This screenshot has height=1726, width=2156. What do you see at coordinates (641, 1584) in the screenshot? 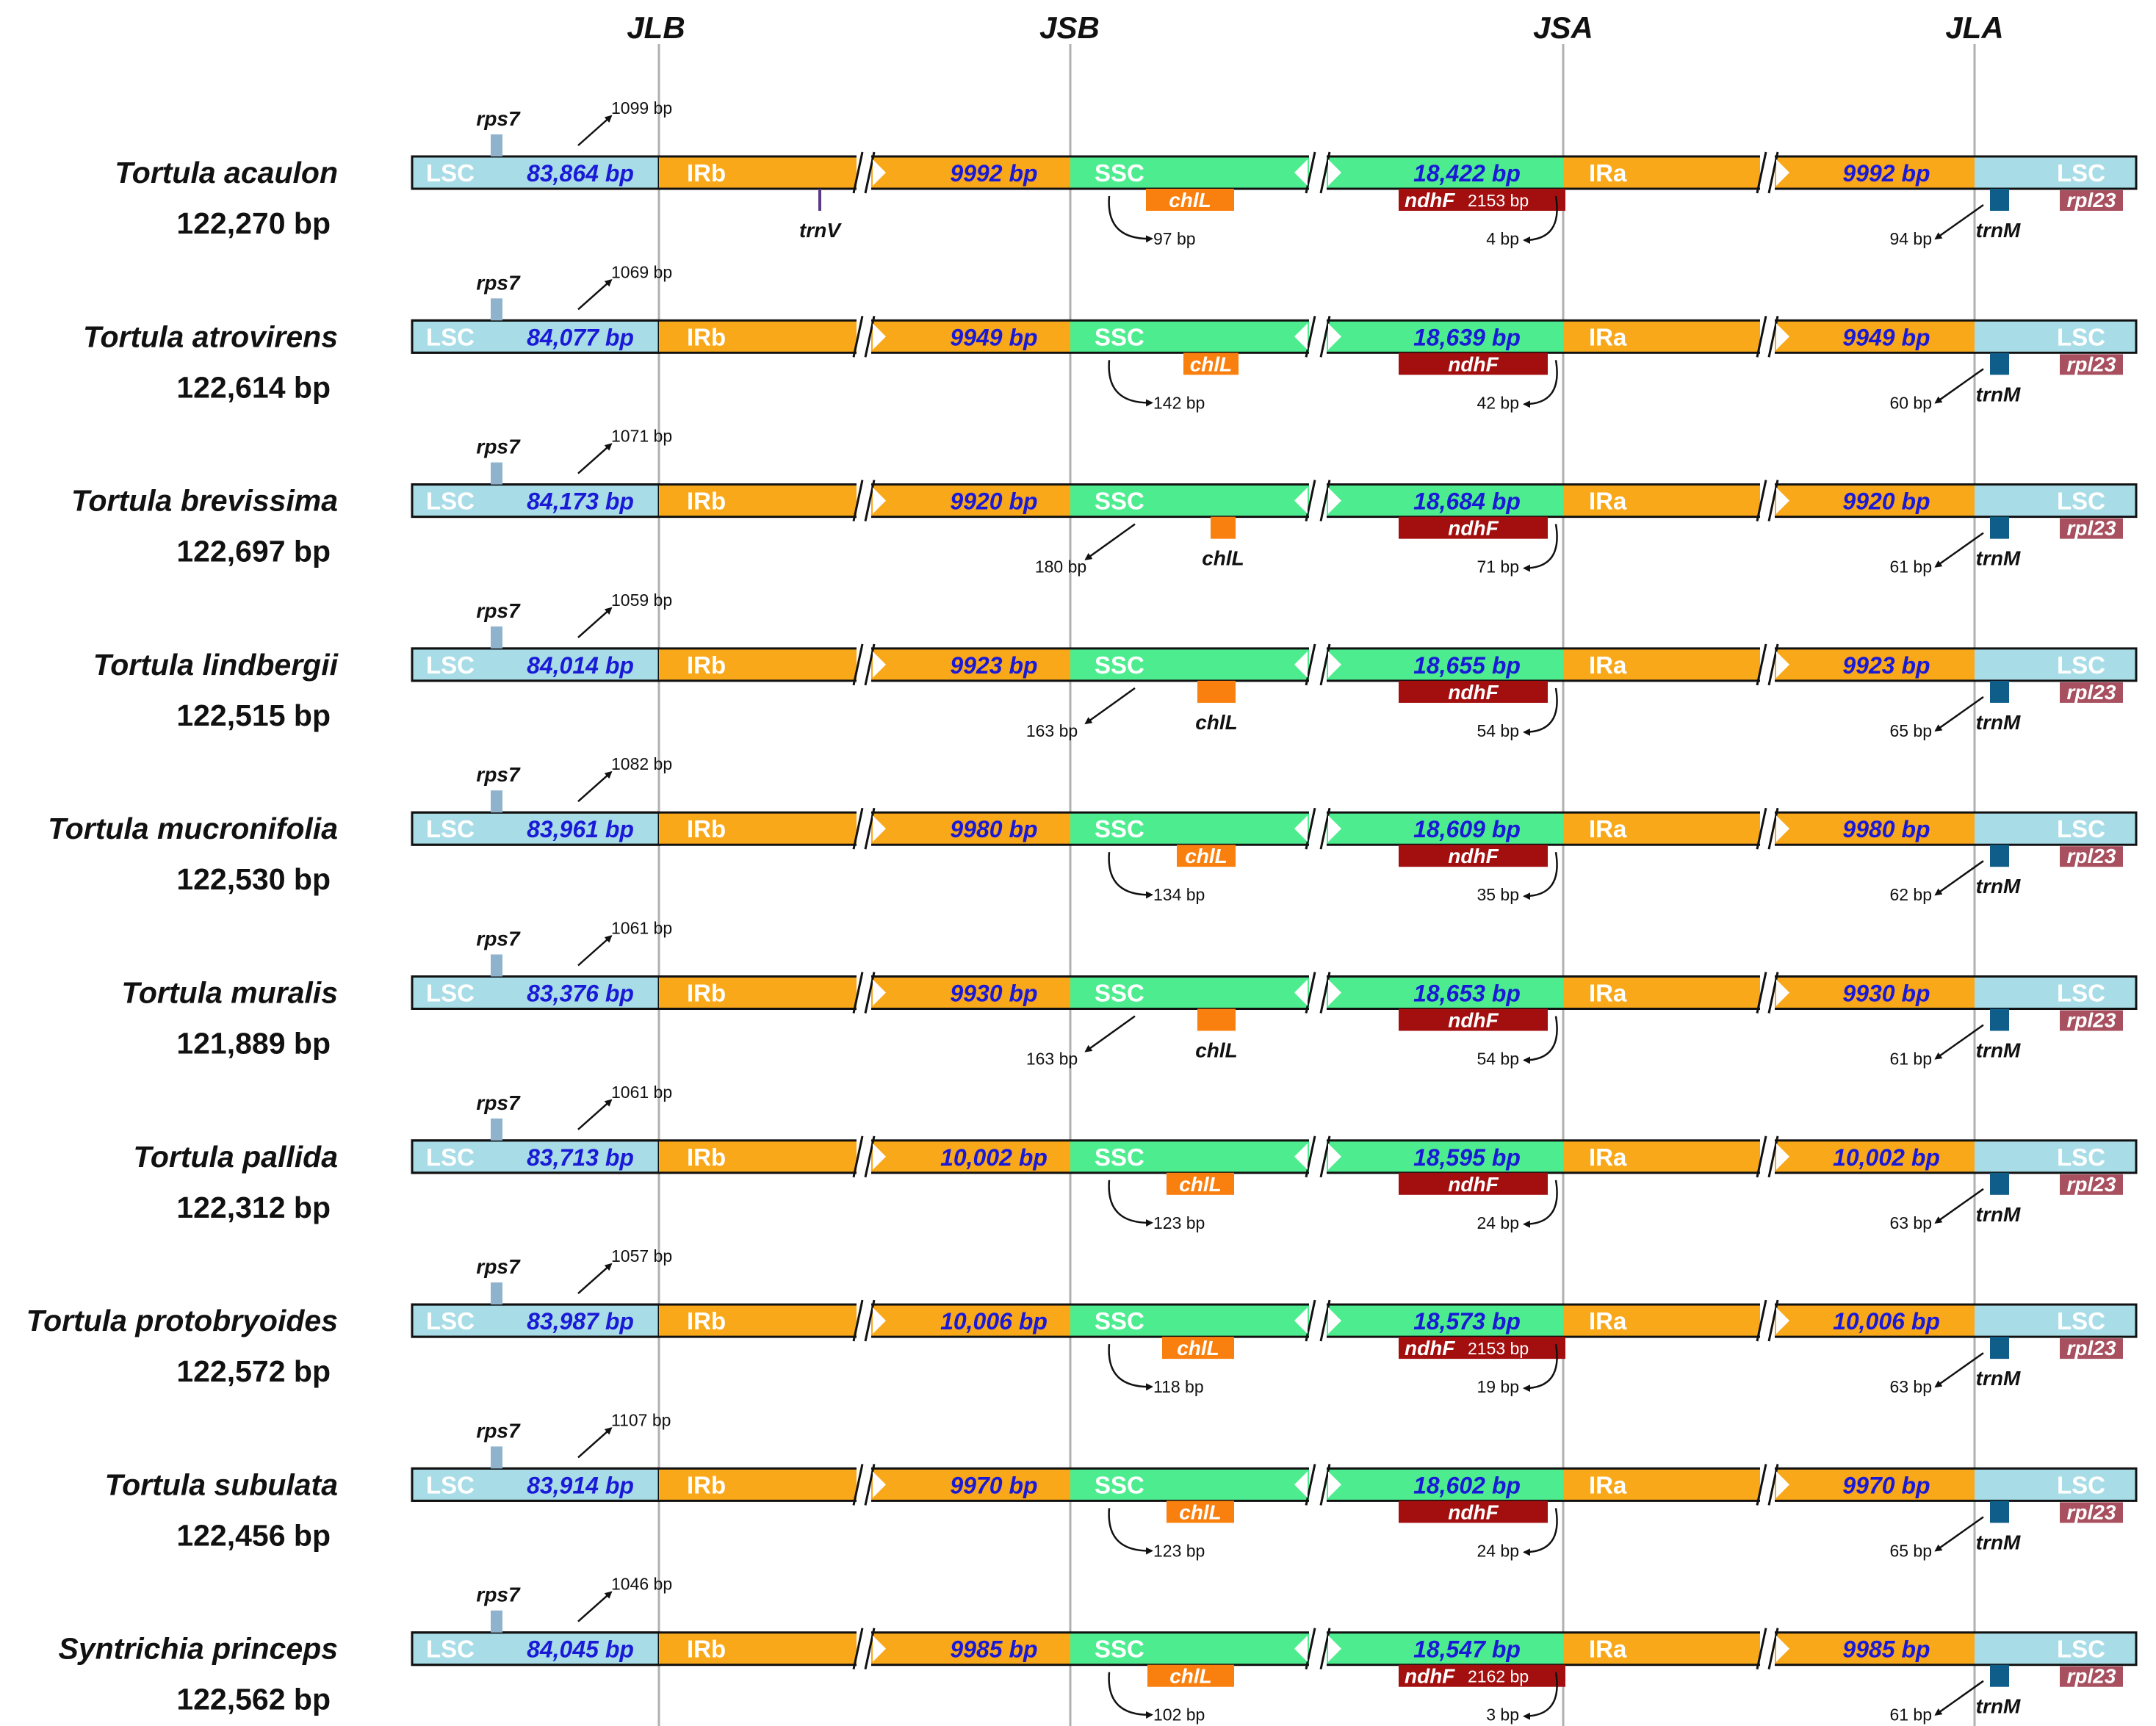
I see `rps7-distance: 1046 bp` at bounding box center [641, 1584].